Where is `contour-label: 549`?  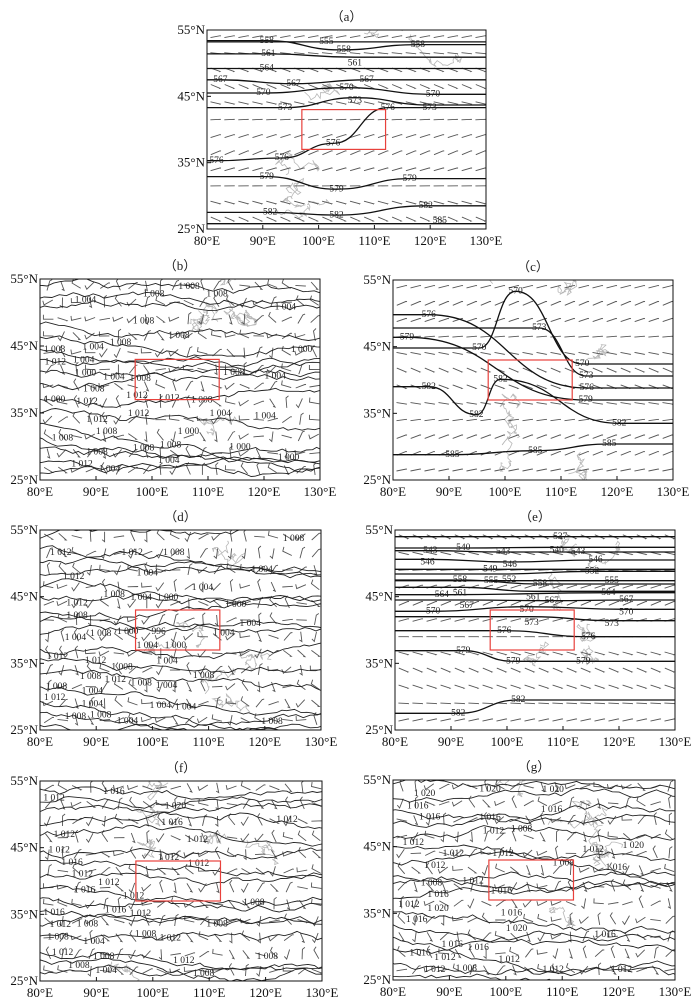 contour-label: 549 is located at coordinates (490, 569).